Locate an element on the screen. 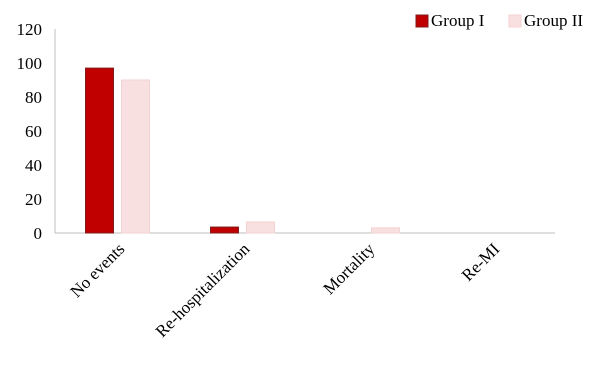  y-tick-label: 0 is located at coordinates (38, 233).